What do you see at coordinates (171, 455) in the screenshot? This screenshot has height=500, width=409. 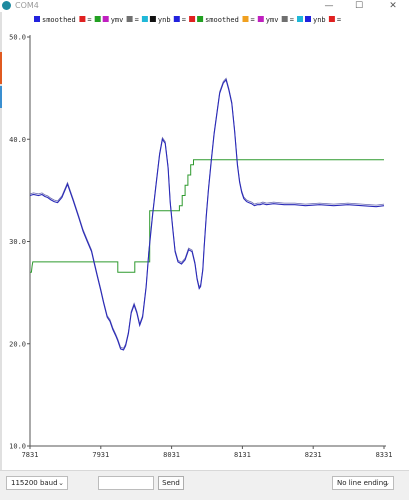 I see `x-tick-label: 8031` at bounding box center [171, 455].